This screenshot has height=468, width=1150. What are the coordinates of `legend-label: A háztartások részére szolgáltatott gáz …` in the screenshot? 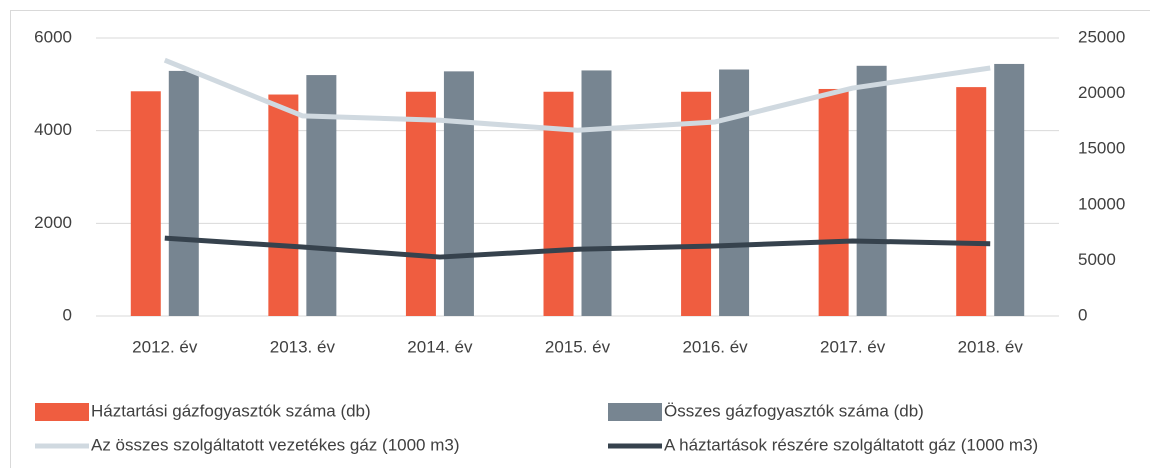 It's located at (851, 444).